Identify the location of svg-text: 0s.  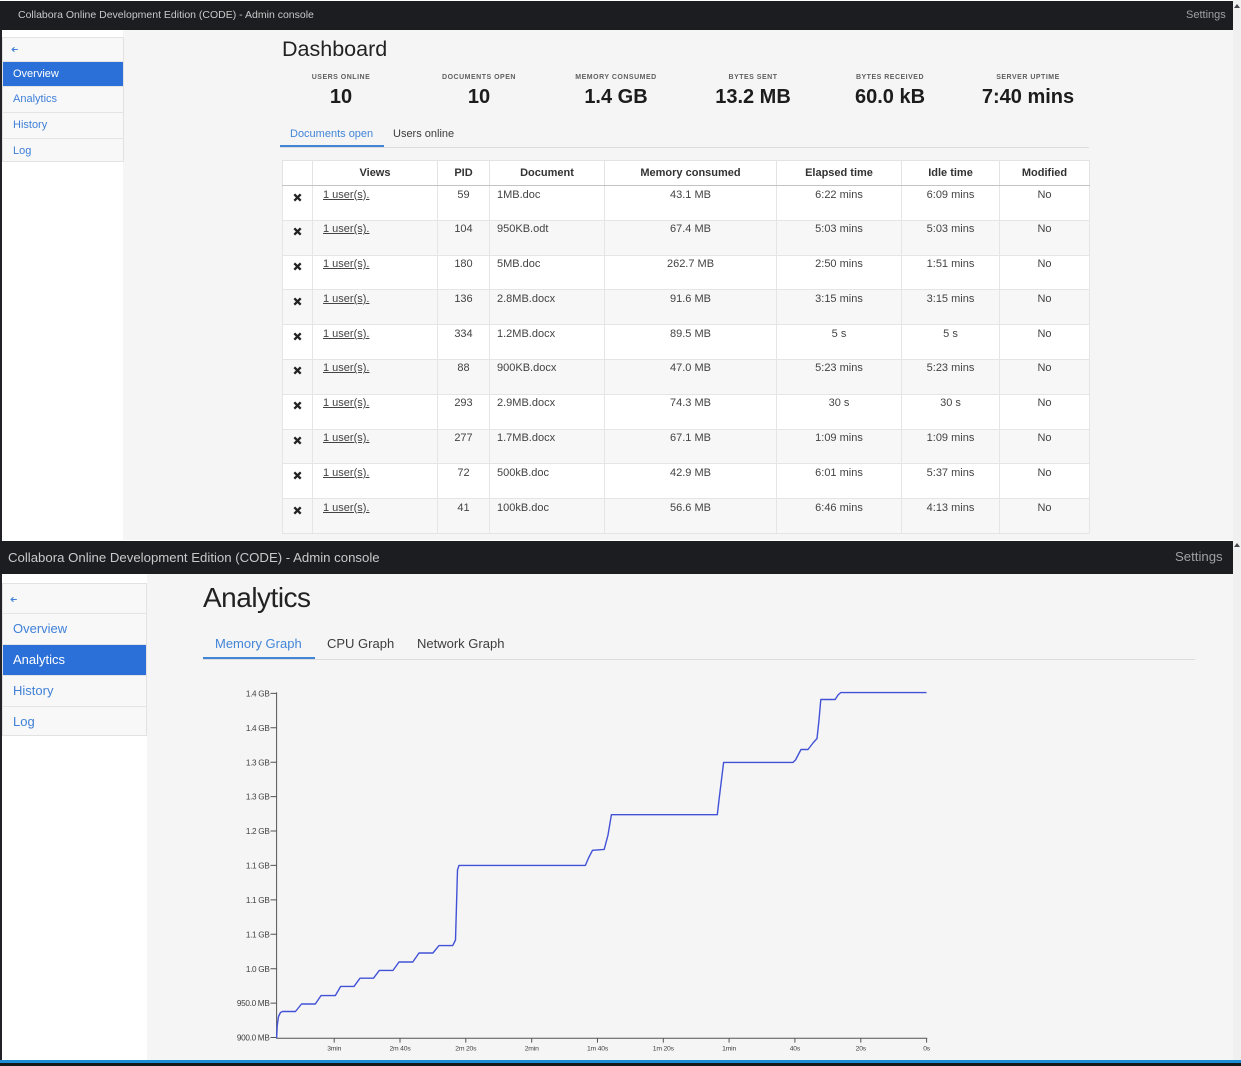
(927, 1049).